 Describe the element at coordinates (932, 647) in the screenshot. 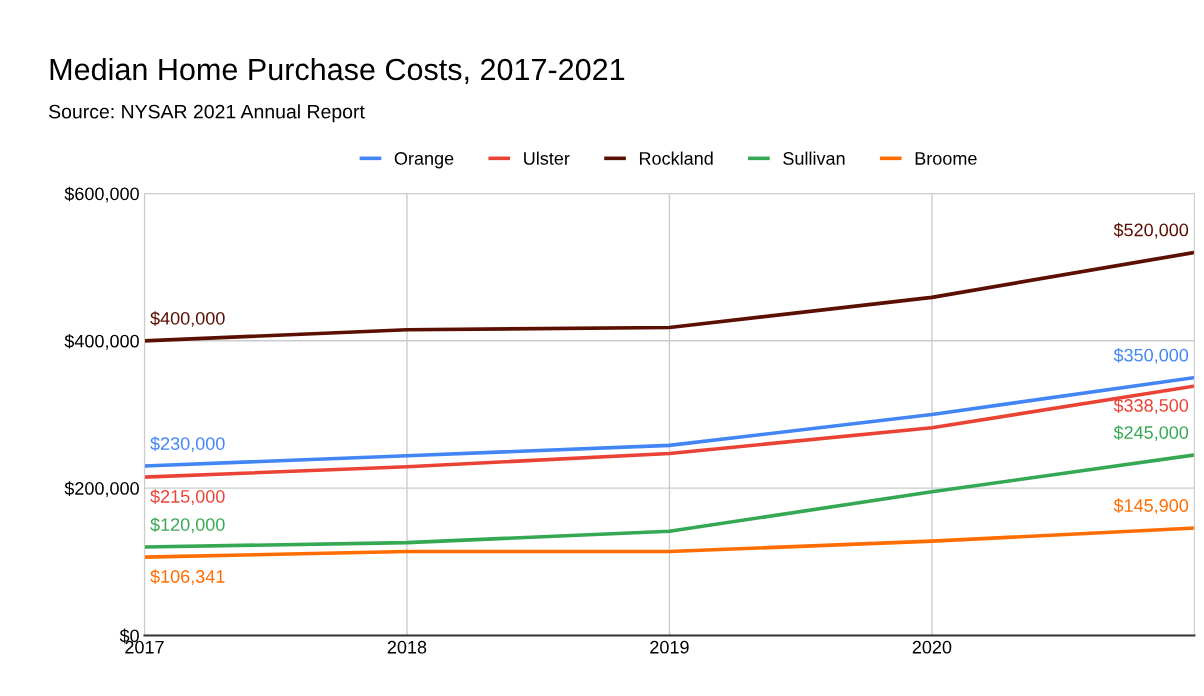

I see `x-tick-label: 2020` at that location.